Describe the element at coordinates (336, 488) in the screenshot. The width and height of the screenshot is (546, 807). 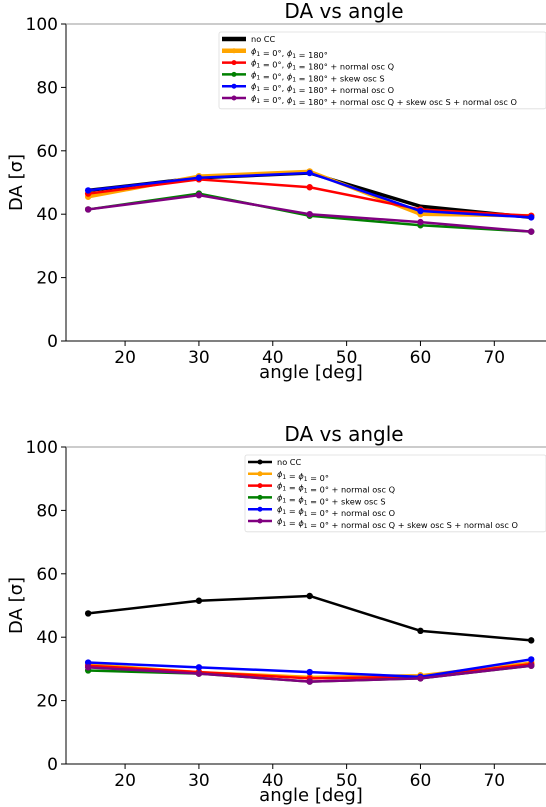
I see `legend-label: ϕ1 = ϕ1 = 0° + normal osc Q` at that location.